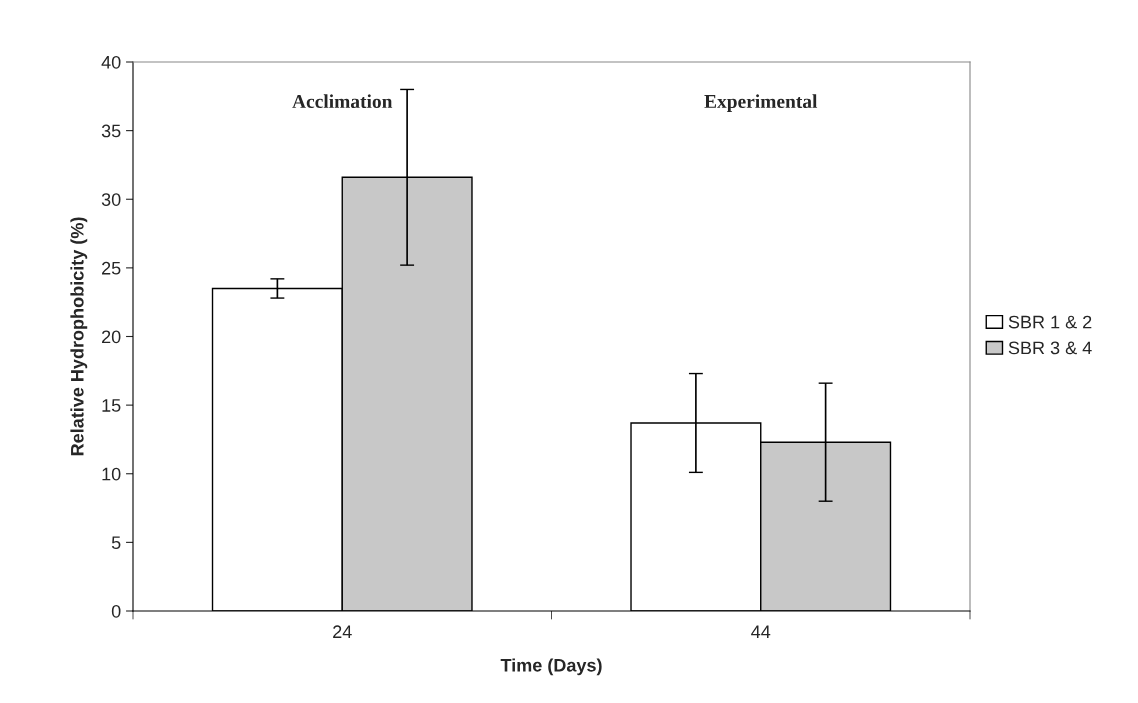  I want to click on annotation: Experimental, so click(761, 103).